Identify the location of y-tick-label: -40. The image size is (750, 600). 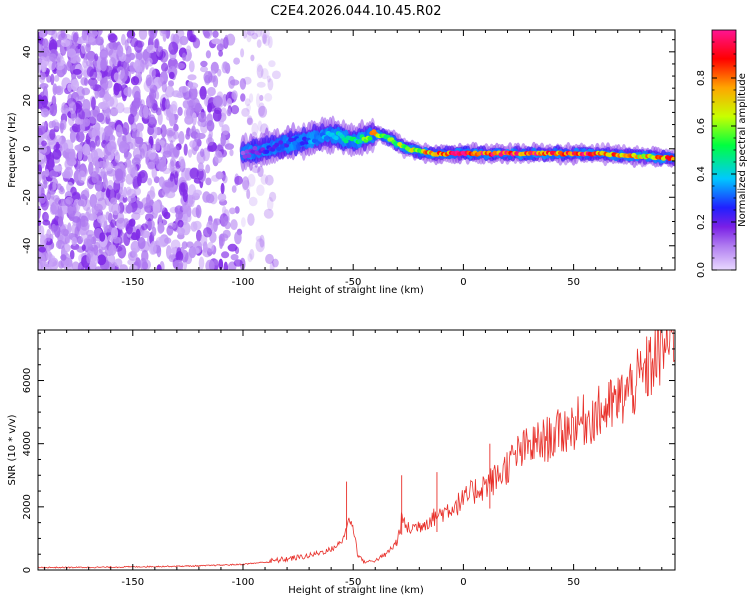
(27, 246).